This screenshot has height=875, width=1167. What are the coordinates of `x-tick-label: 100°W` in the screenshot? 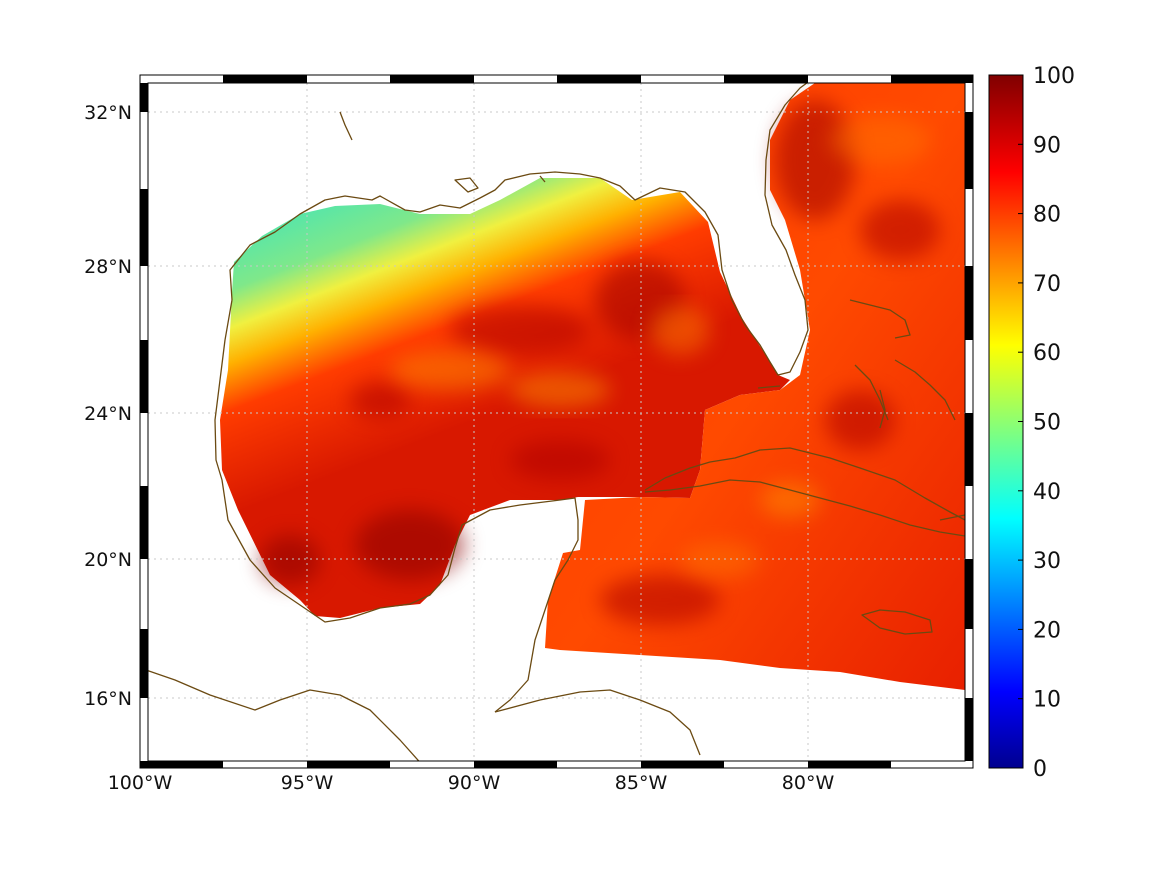 It's located at (140, 783).